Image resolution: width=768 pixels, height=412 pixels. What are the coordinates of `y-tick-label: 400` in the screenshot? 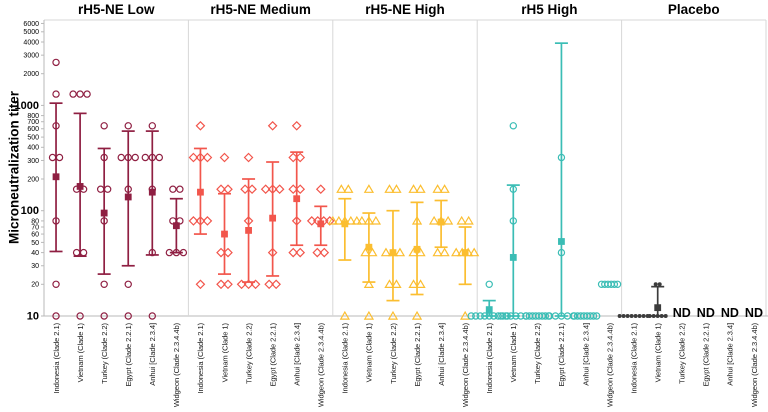 It's located at (33, 148).